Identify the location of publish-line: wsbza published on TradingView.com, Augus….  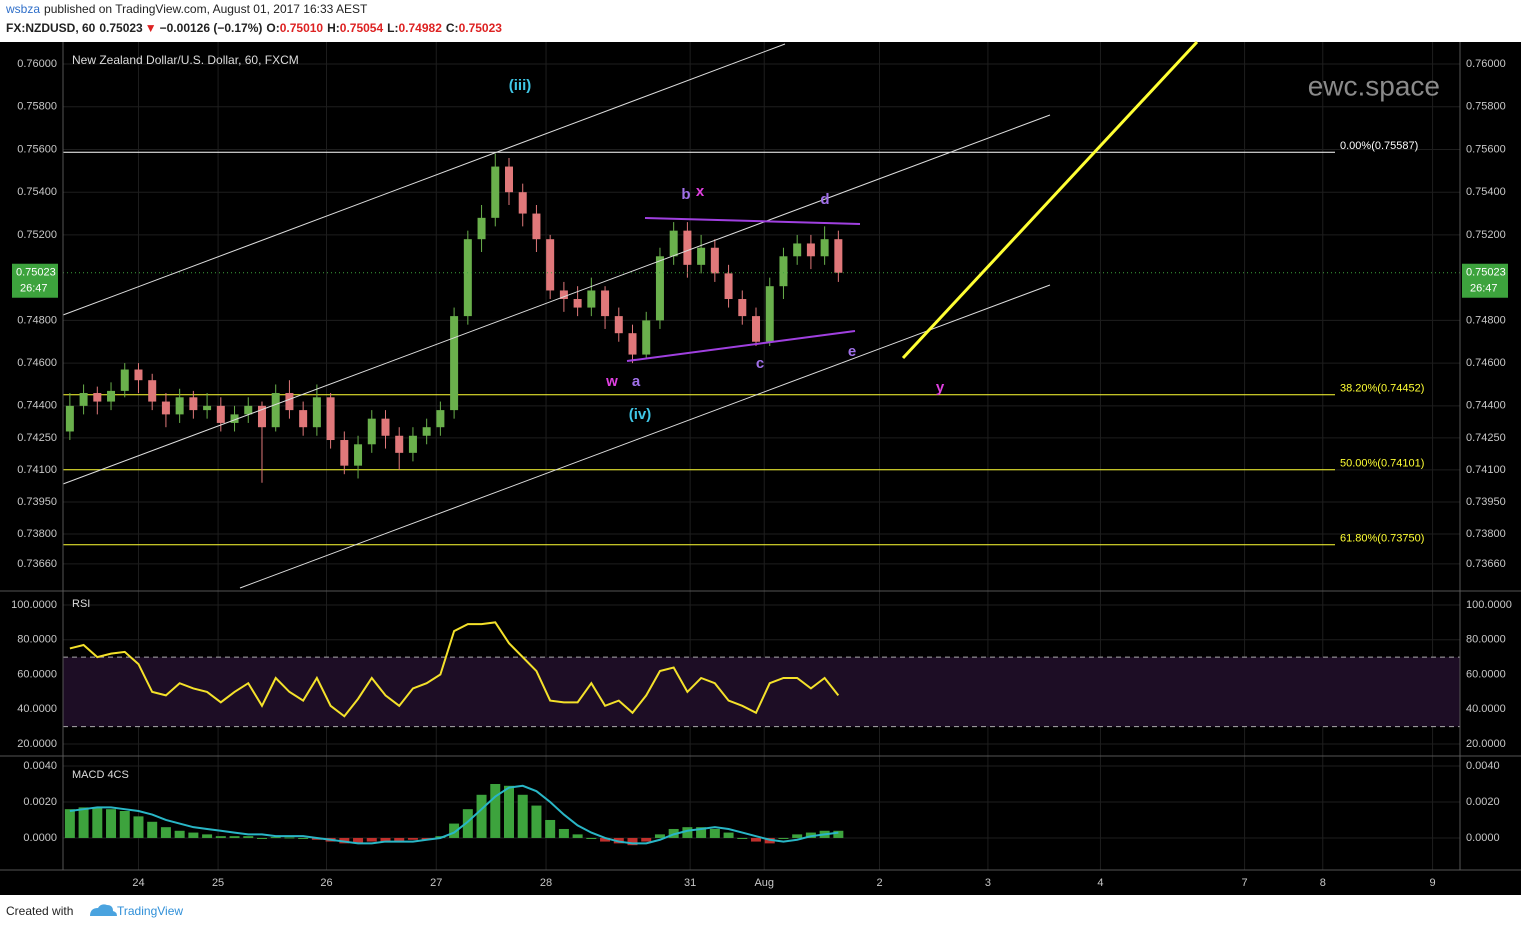
(186, 9).